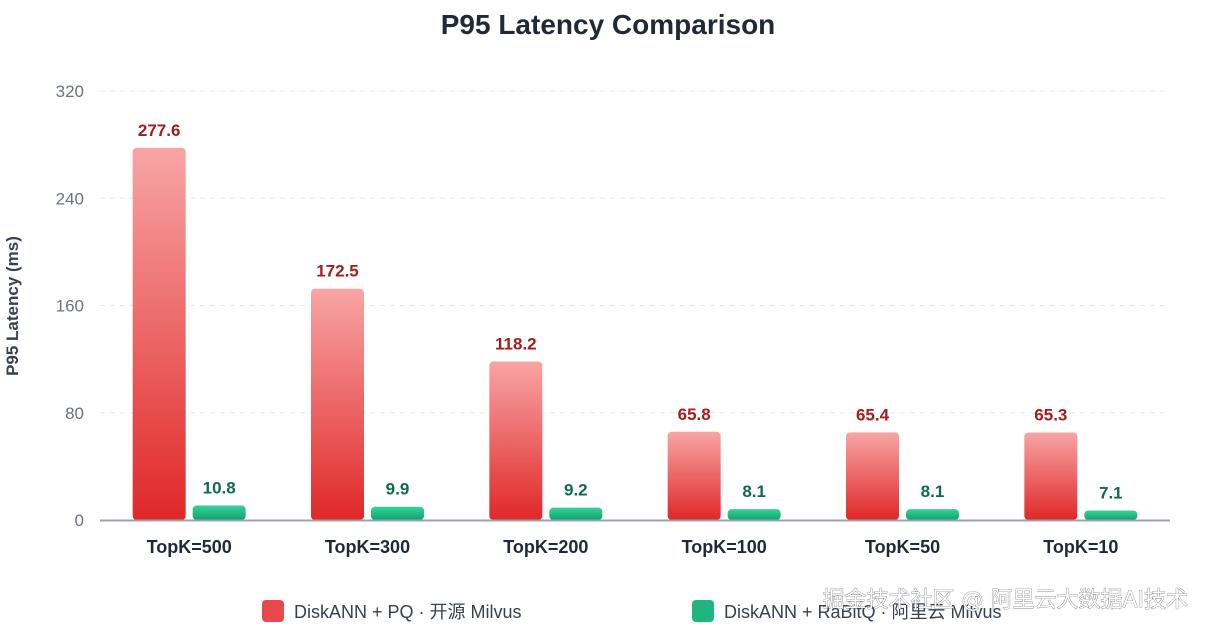  I want to click on data-label-pq: 65.8, so click(694, 414).